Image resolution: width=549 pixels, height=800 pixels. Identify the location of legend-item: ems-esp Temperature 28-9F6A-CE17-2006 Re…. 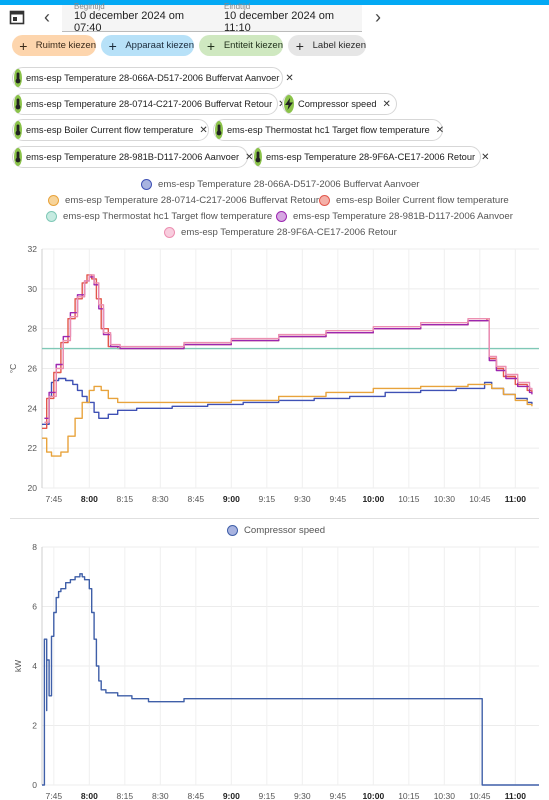
(280, 232).